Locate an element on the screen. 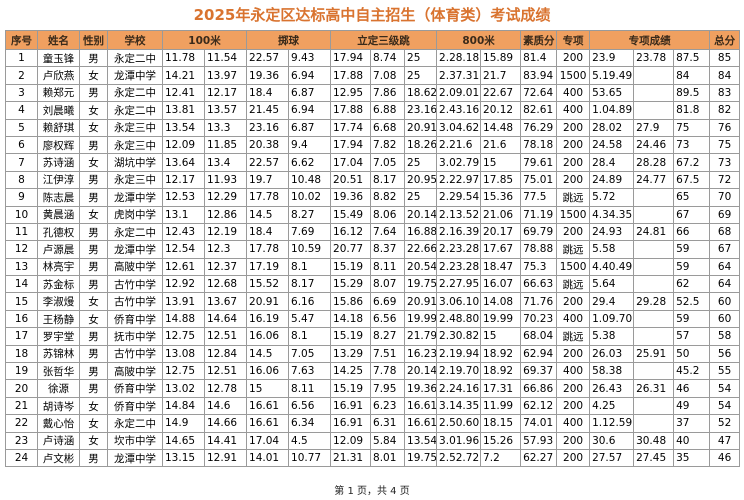 The width and height of the screenshot is (744, 500). table-cell: 26.43 is located at coordinates (612, 388).